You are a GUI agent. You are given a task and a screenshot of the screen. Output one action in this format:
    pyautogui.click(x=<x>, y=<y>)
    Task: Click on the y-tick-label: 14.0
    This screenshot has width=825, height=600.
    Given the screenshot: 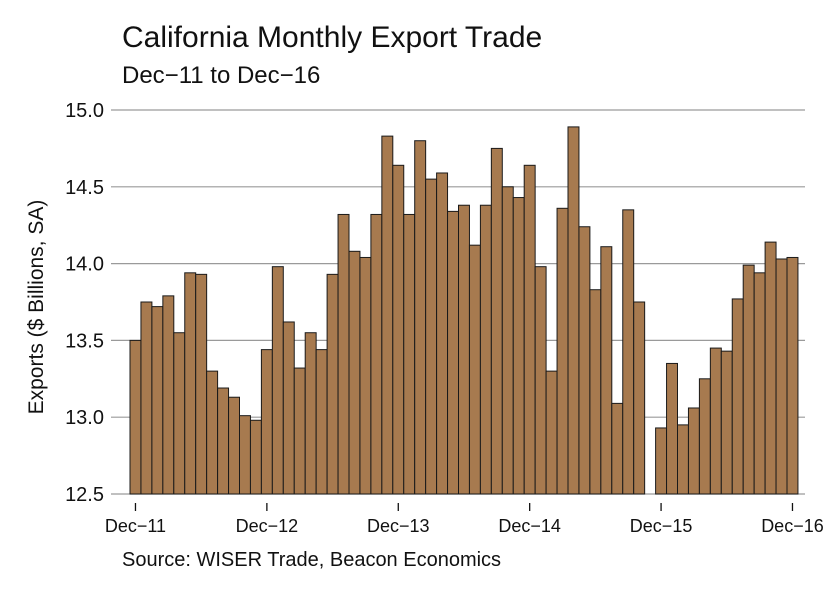 What is the action you would take?
    pyautogui.click(x=84, y=265)
    